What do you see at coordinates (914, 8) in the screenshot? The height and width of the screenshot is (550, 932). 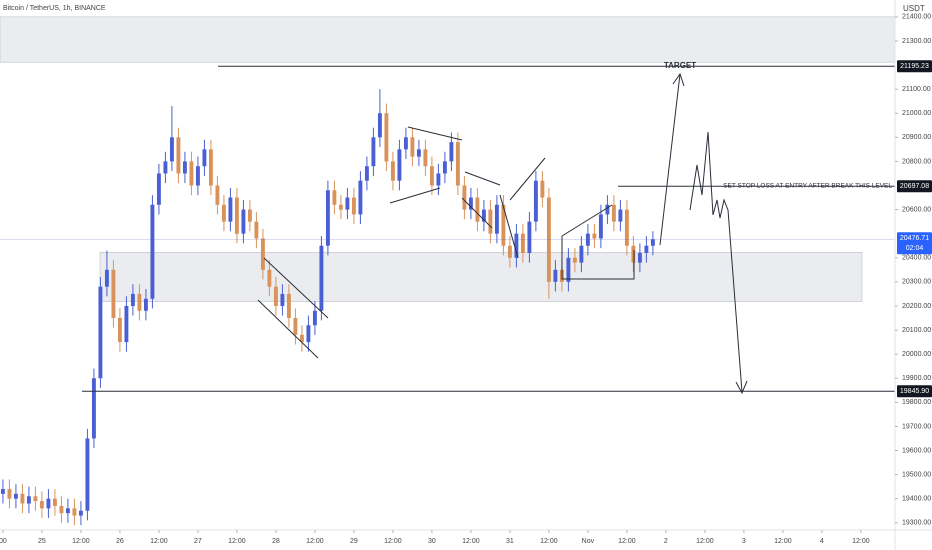 I see `currency: USDT` at bounding box center [914, 8].